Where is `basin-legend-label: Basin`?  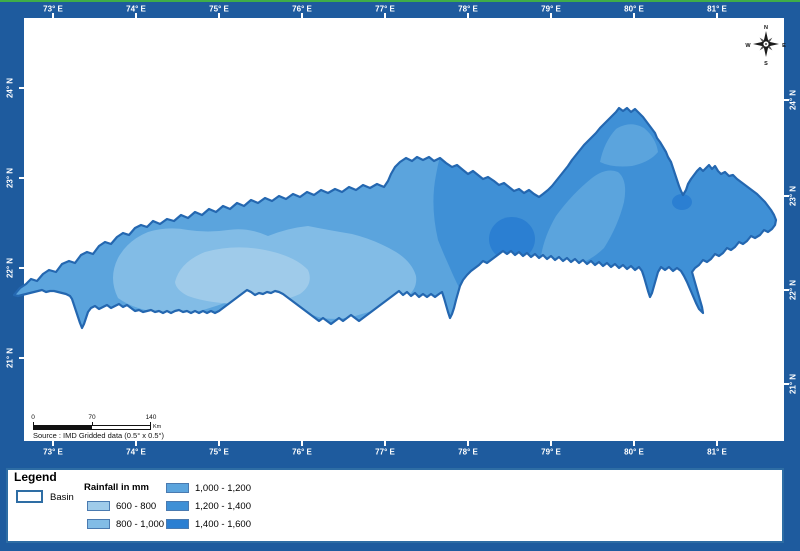
basin-legend-label: Basin is located at coordinates (62, 497).